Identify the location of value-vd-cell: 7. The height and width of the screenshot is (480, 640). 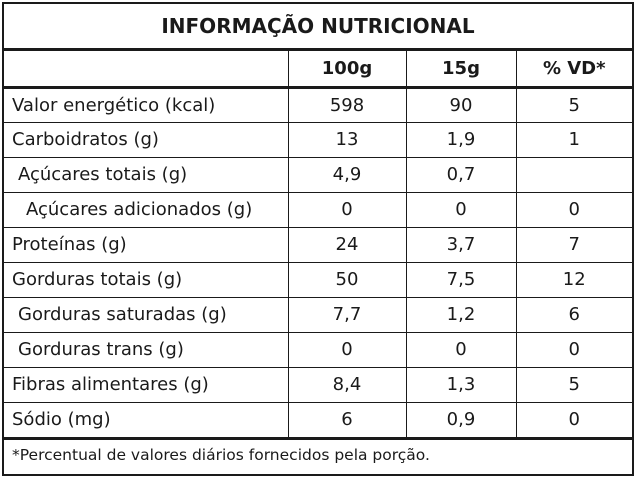
(574, 245).